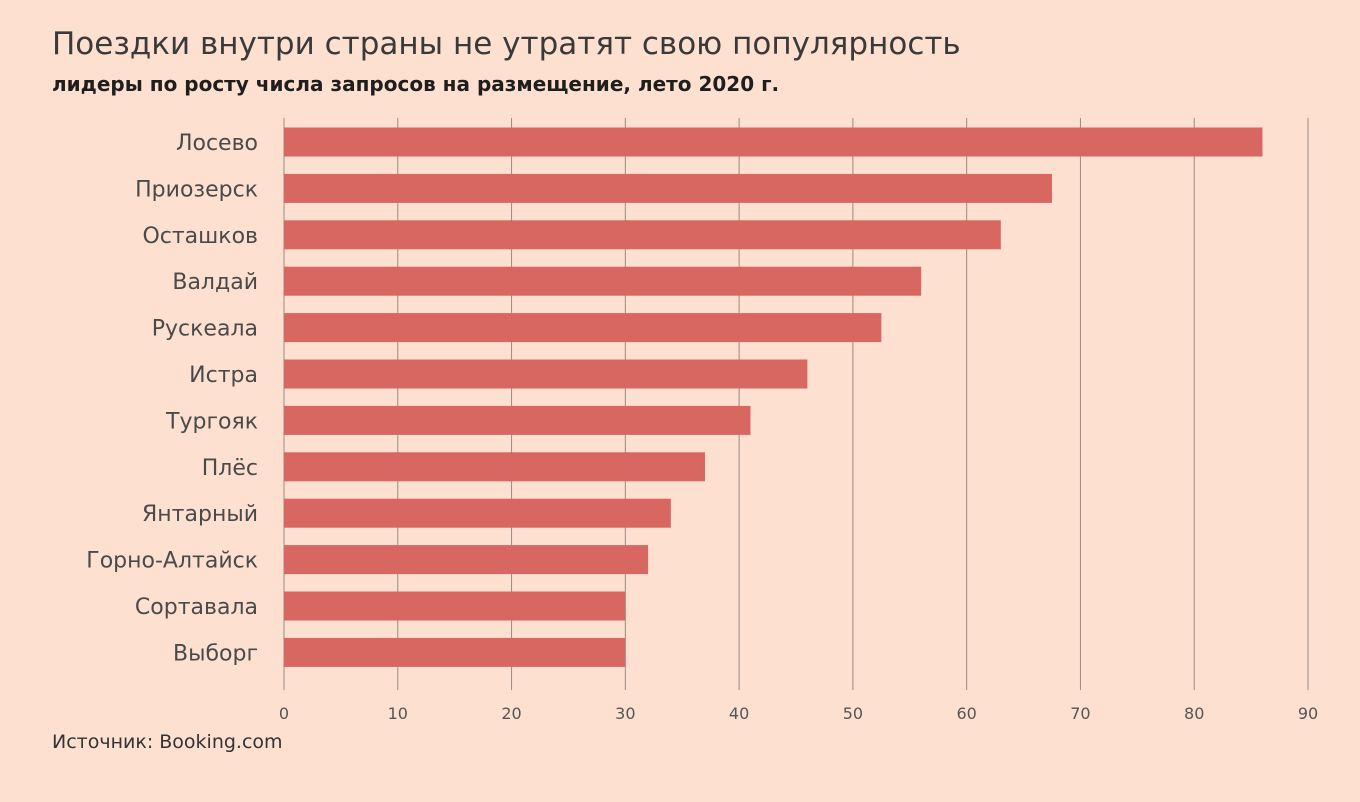 Image resolution: width=1360 pixels, height=802 pixels. Describe the element at coordinates (205, 329) in the screenshot. I see `category-label: Рускеала` at that location.